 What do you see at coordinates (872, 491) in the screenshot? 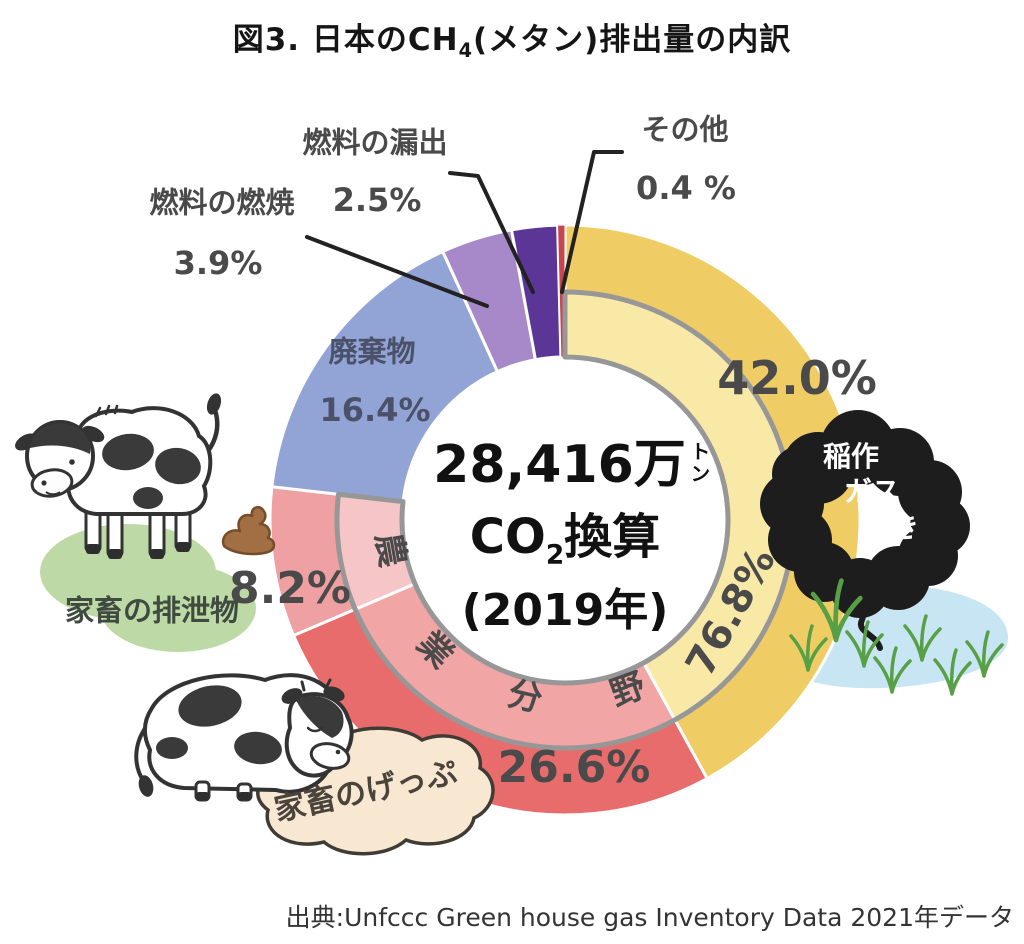
I see `smoke-text-line-2: ガス` at bounding box center [872, 491].